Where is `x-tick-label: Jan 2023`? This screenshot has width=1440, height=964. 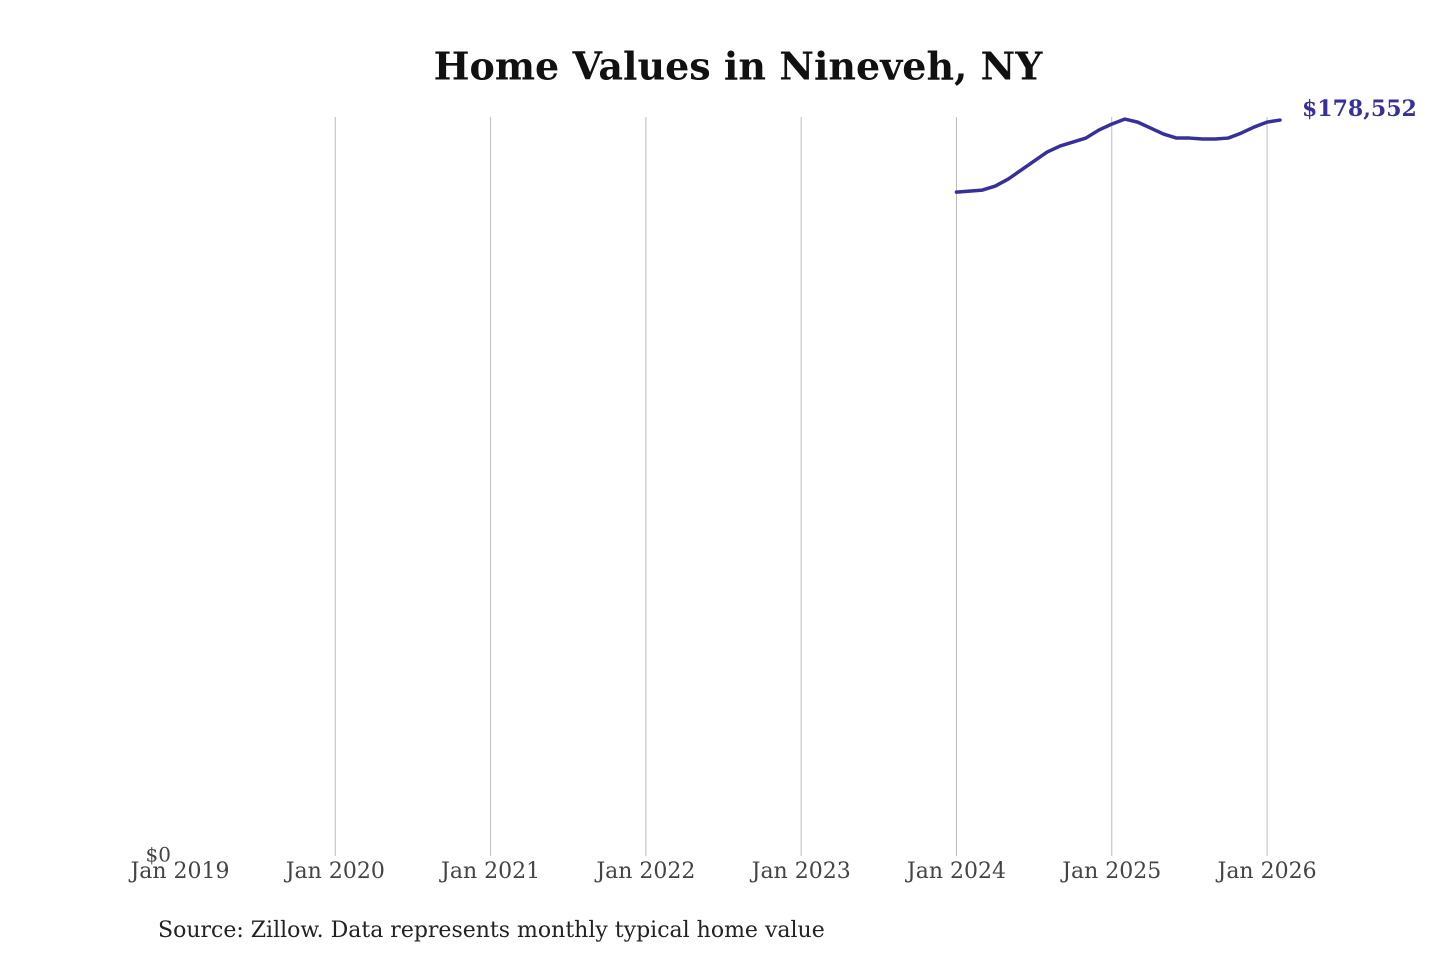
x-tick-label: Jan 2023 is located at coordinates (800, 871).